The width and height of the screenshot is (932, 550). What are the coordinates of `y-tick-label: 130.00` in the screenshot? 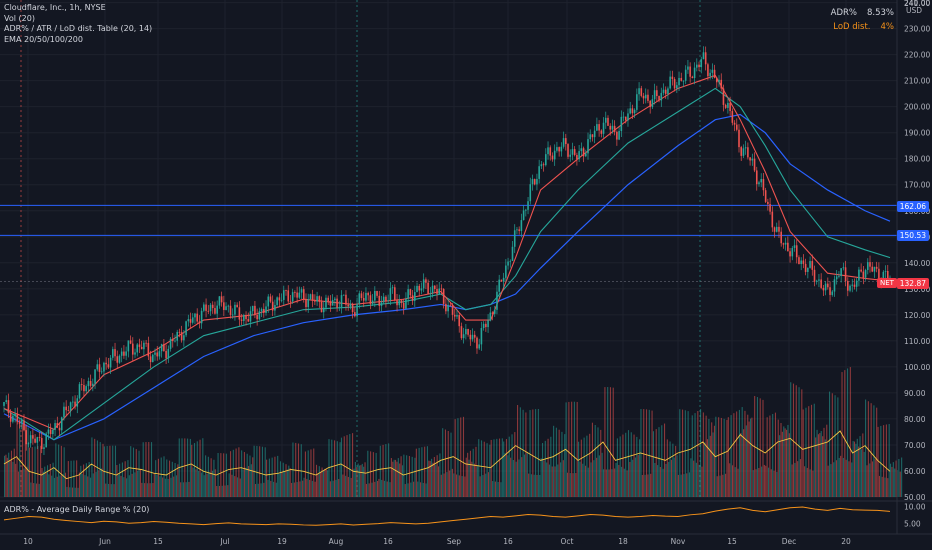 It's located at (917, 289).